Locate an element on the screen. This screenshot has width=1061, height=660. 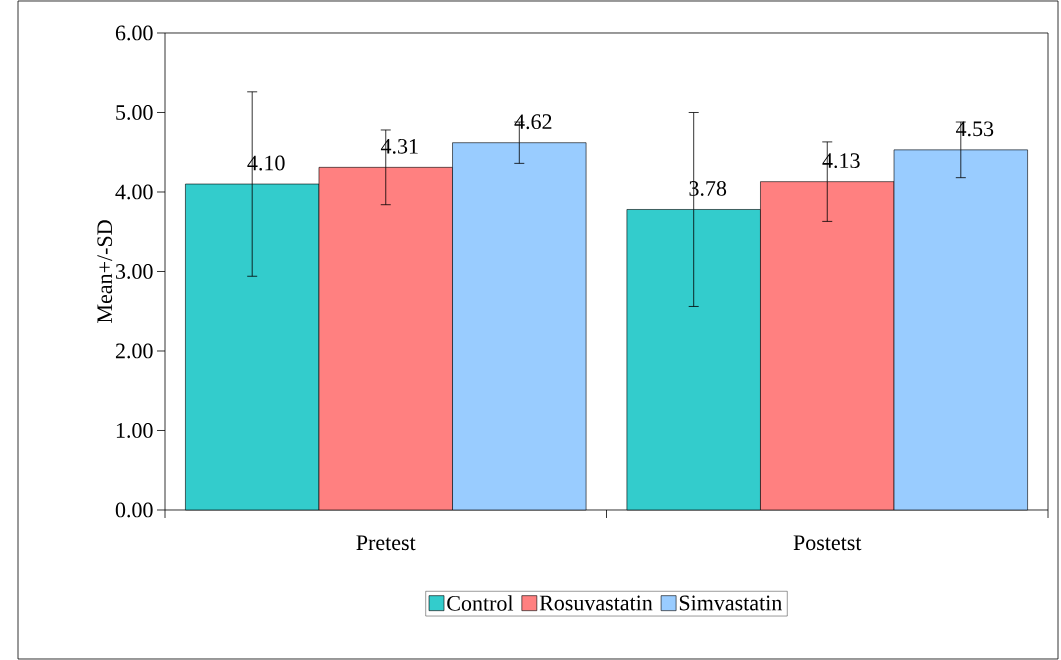
x-tick-label: Postetst is located at coordinates (827, 543).